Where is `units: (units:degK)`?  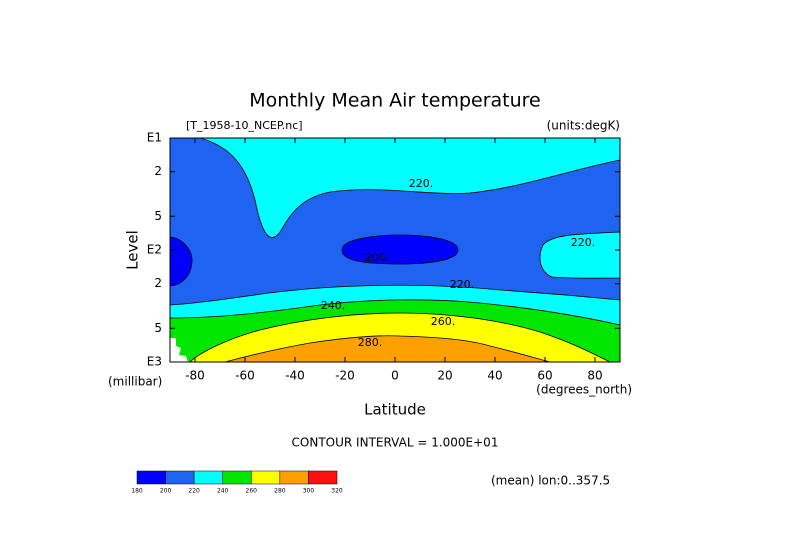
units: (units:degK) is located at coordinates (583, 126).